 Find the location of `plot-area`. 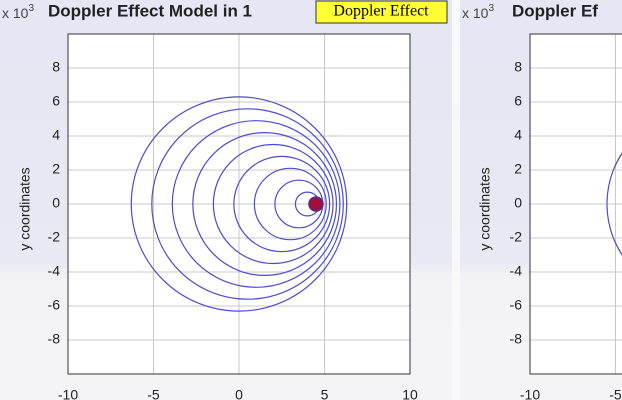

plot-area is located at coordinates (614, 204).